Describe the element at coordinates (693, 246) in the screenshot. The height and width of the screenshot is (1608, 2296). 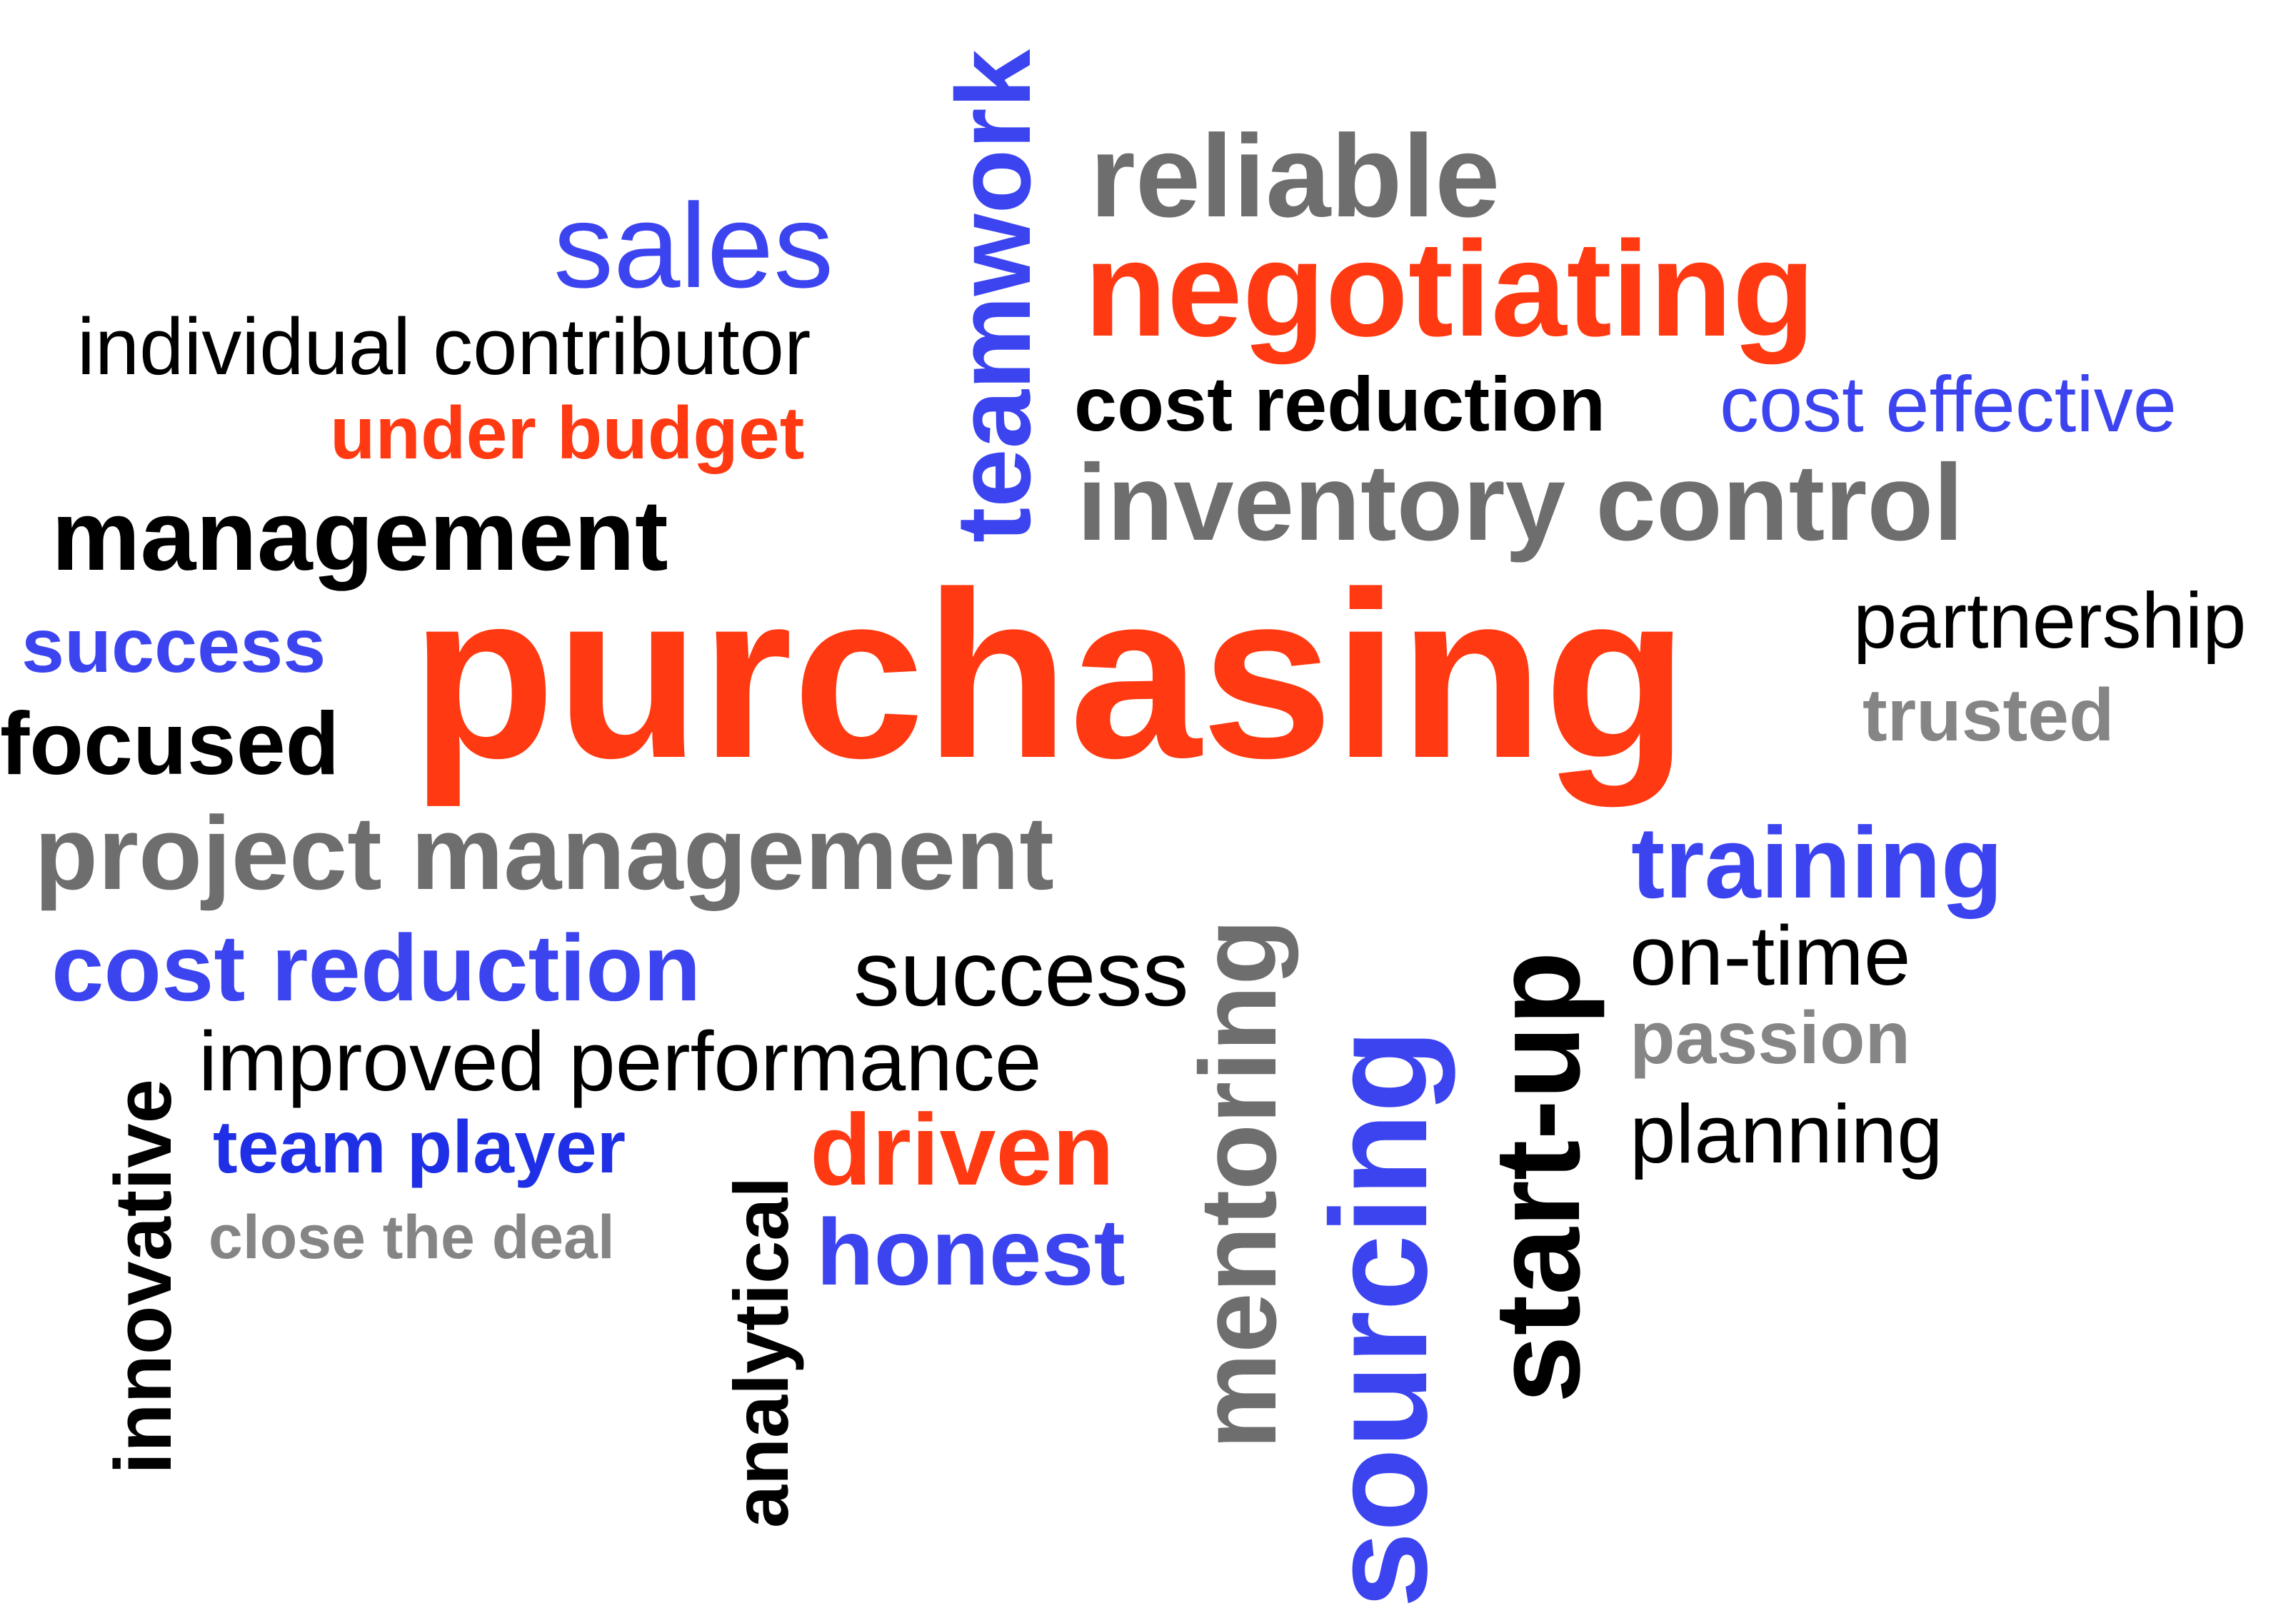
I see `word-sales: sales` at that location.